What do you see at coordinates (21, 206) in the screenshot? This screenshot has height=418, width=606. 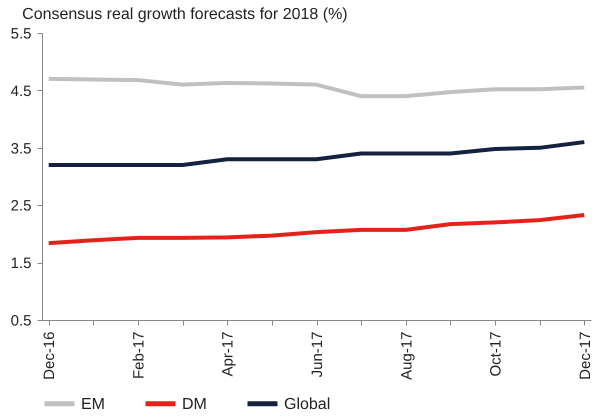 I see `y-tick-label: 2.5` at bounding box center [21, 206].